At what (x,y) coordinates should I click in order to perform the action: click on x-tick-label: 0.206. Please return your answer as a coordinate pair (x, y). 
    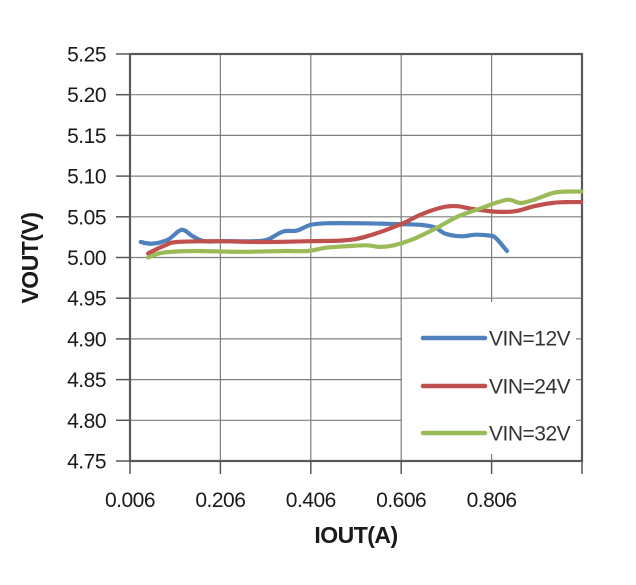
    Looking at the image, I should click on (220, 500).